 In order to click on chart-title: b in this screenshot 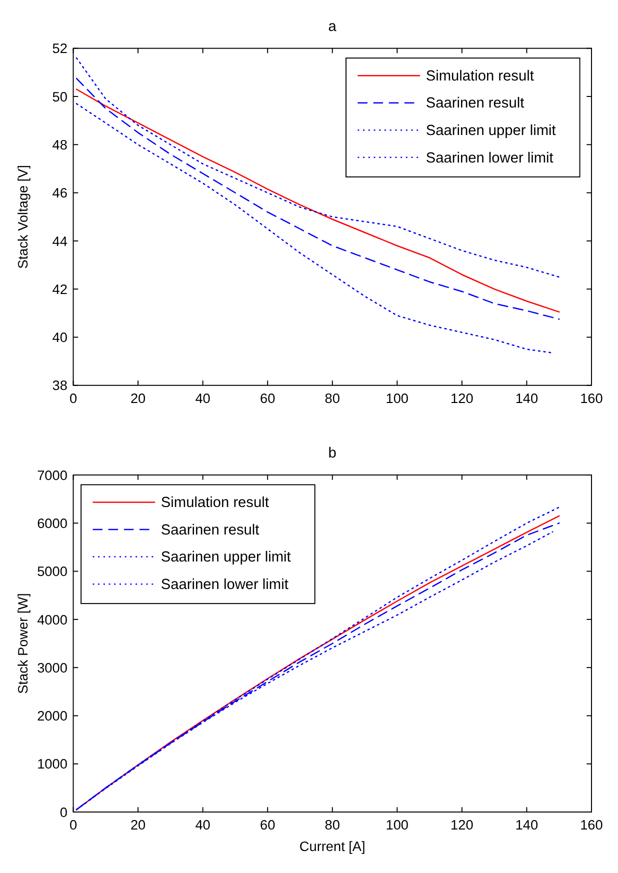, I will do `click(332, 453)`.